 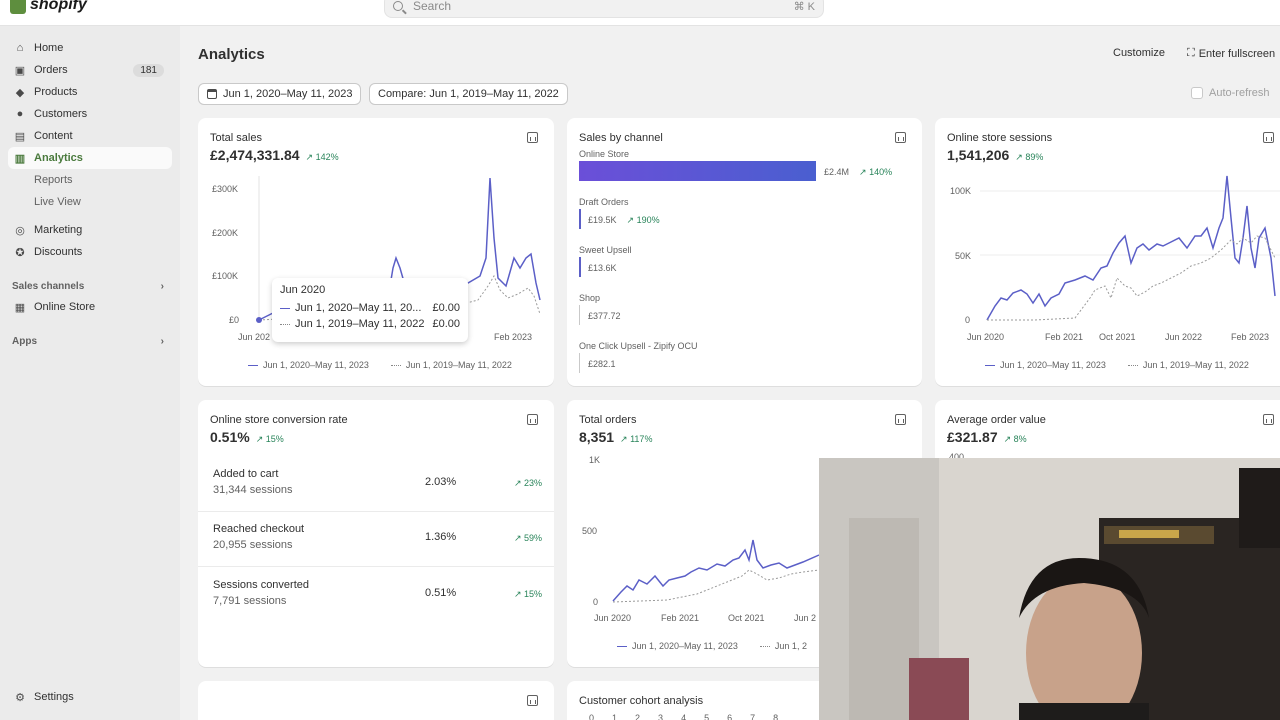 What do you see at coordinates (90, 252) in the screenshot?
I see `sidebar-item-discounts: ✪ Discounts` at bounding box center [90, 252].